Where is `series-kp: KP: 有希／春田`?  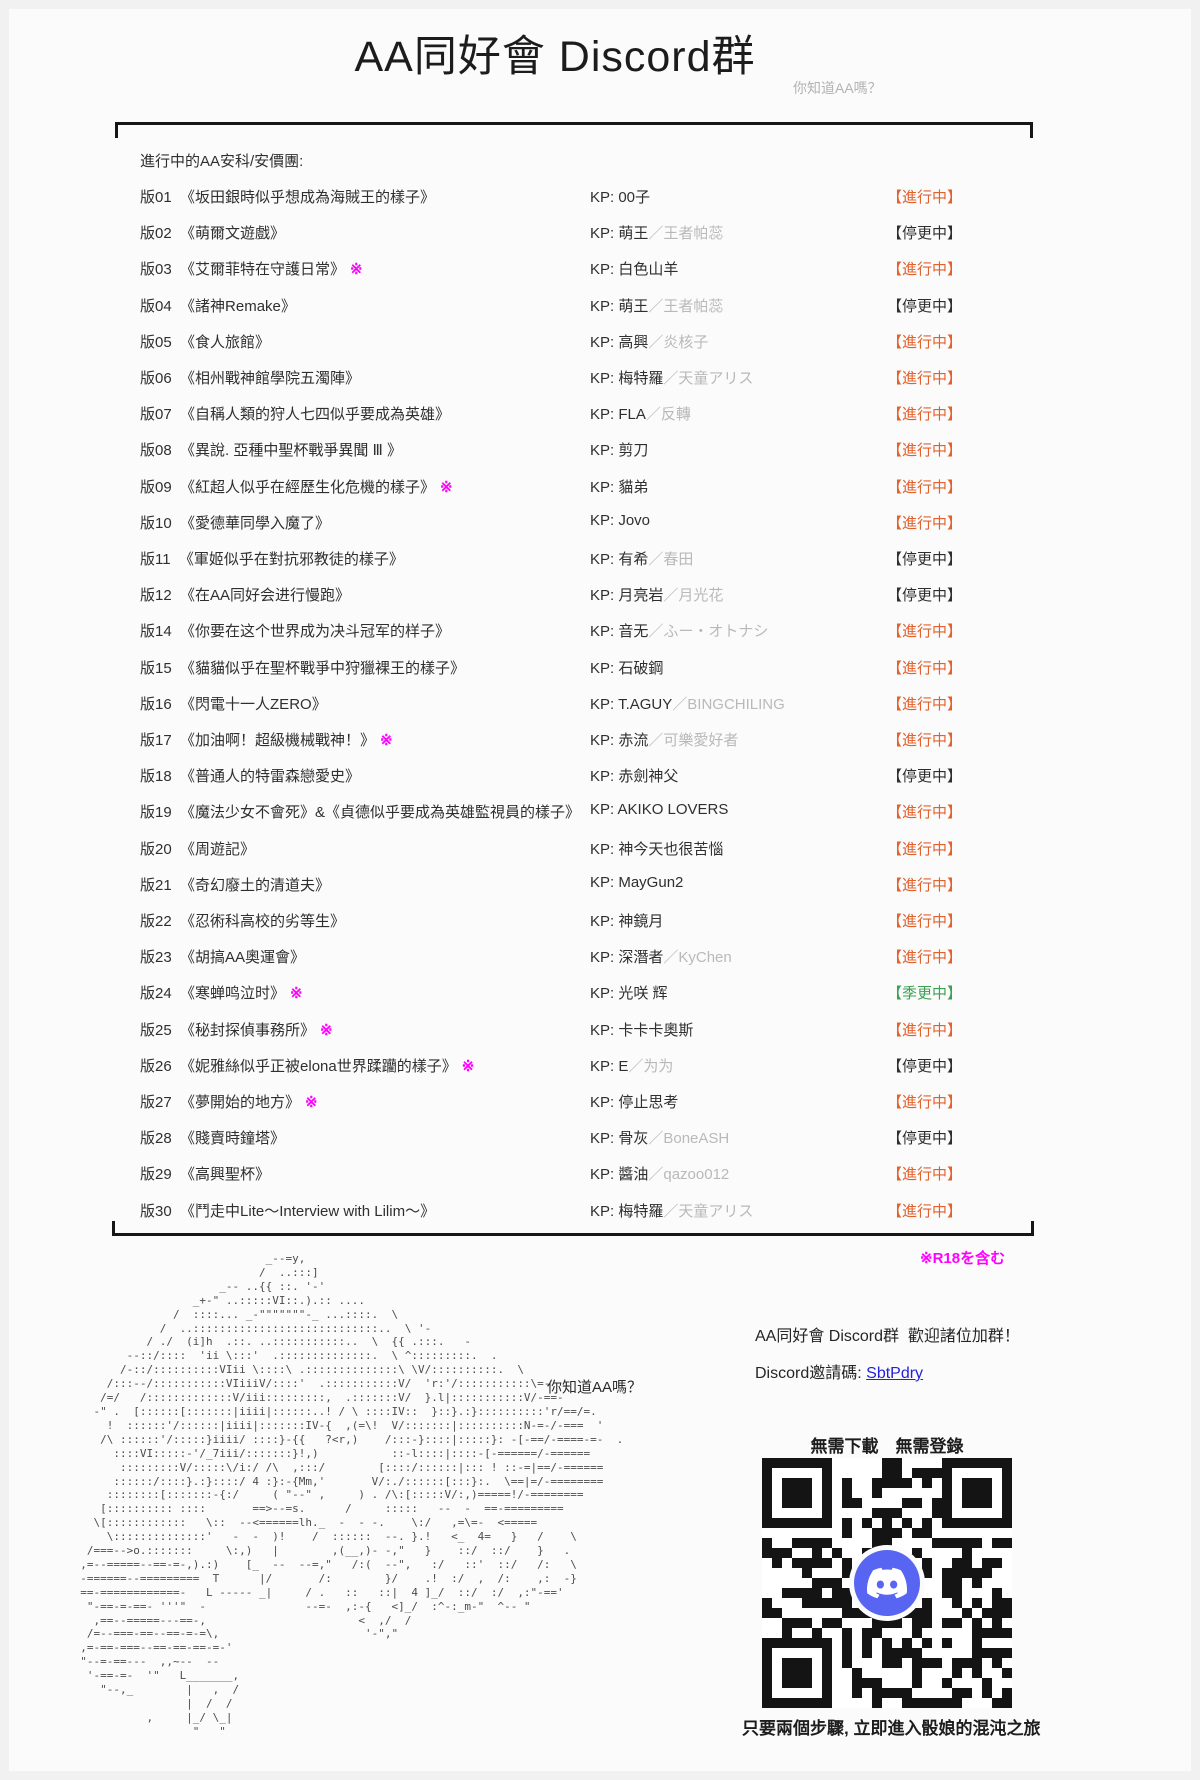 series-kp: KP: 有希／春田 is located at coordinates (642, 559).